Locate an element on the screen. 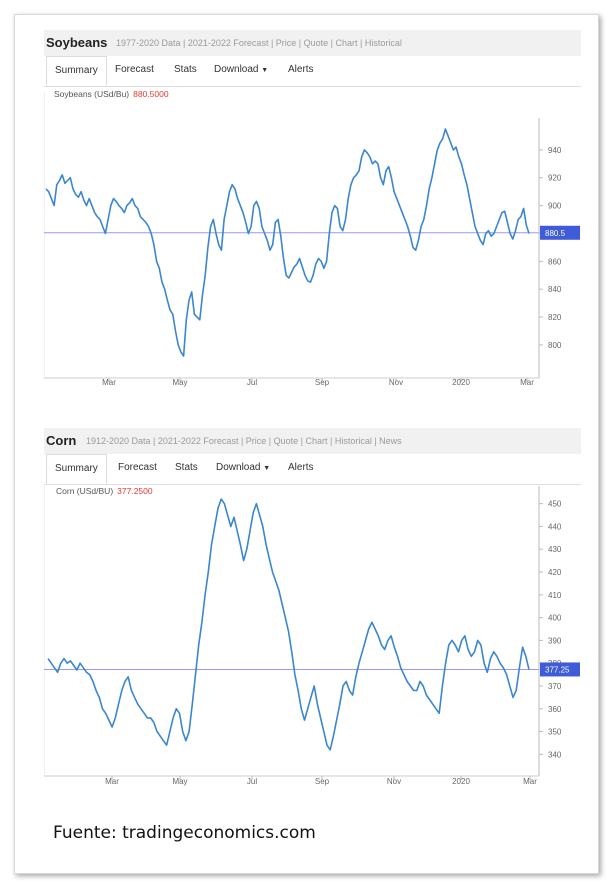 This screenshot has width=611, height=886. last-value-label: 377.25 is located at coordinates (557, 669).